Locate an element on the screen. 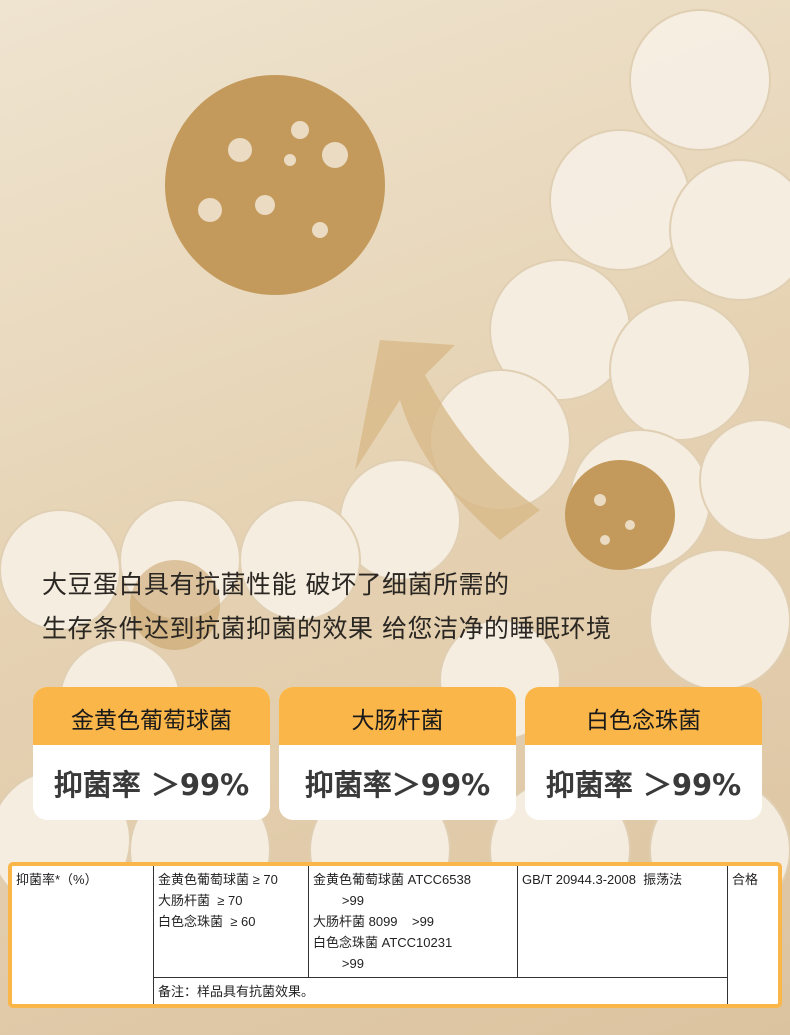 Image resolution: width=790 pixels, height=1035 pixels. card-candida: 白色念珠菌 抑菌率 ＞99% is located at coordinates (643, 753).